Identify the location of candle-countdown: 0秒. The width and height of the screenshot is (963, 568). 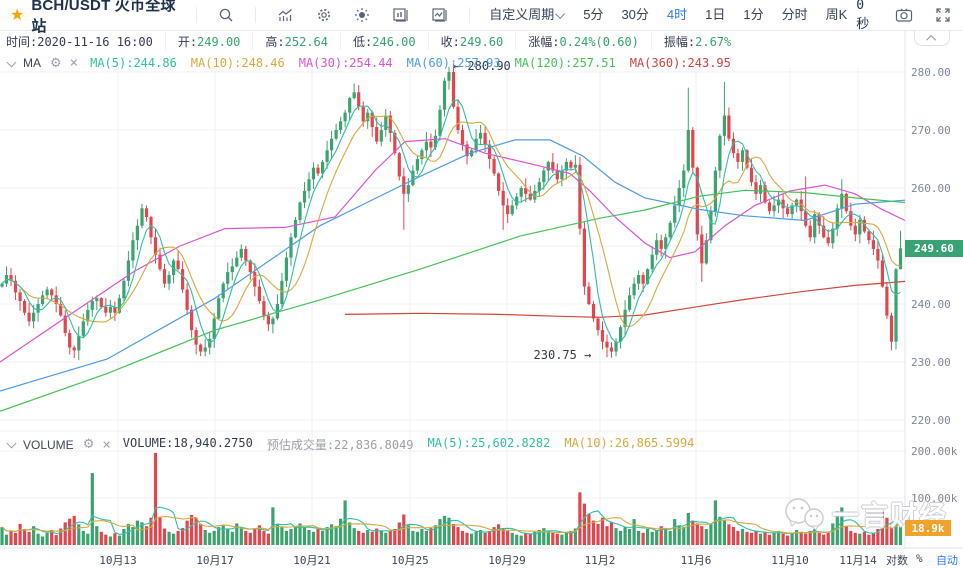
(863, 16).